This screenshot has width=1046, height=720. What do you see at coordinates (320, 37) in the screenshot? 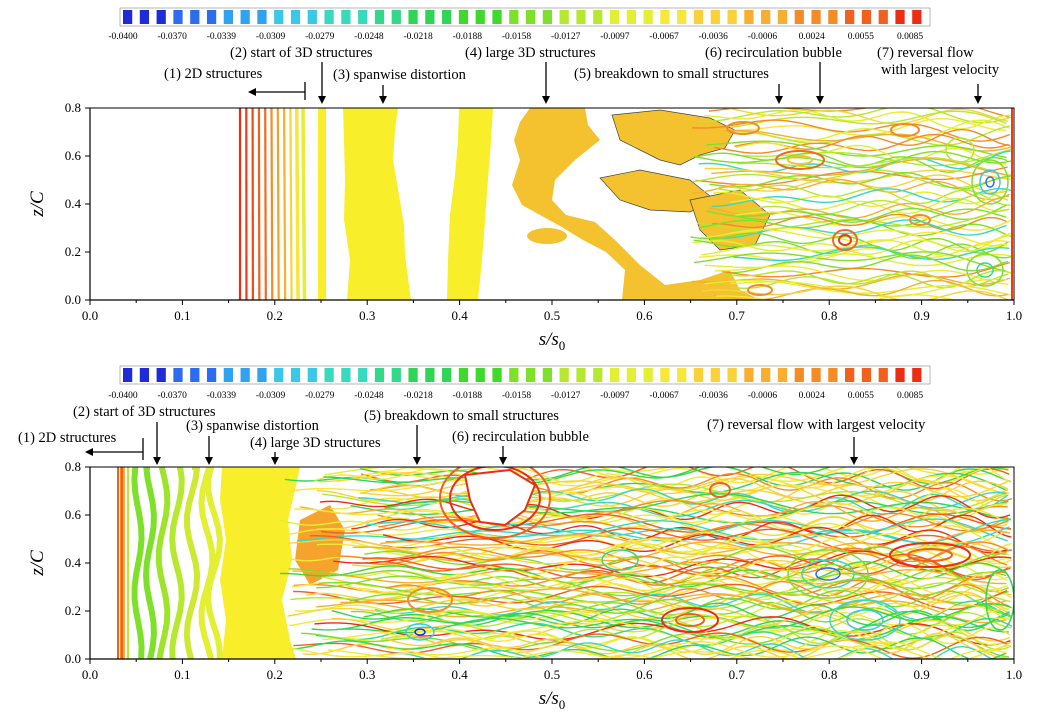
I see `colorbar-tick-label: -0.0279` at bounding box center [320, 37].